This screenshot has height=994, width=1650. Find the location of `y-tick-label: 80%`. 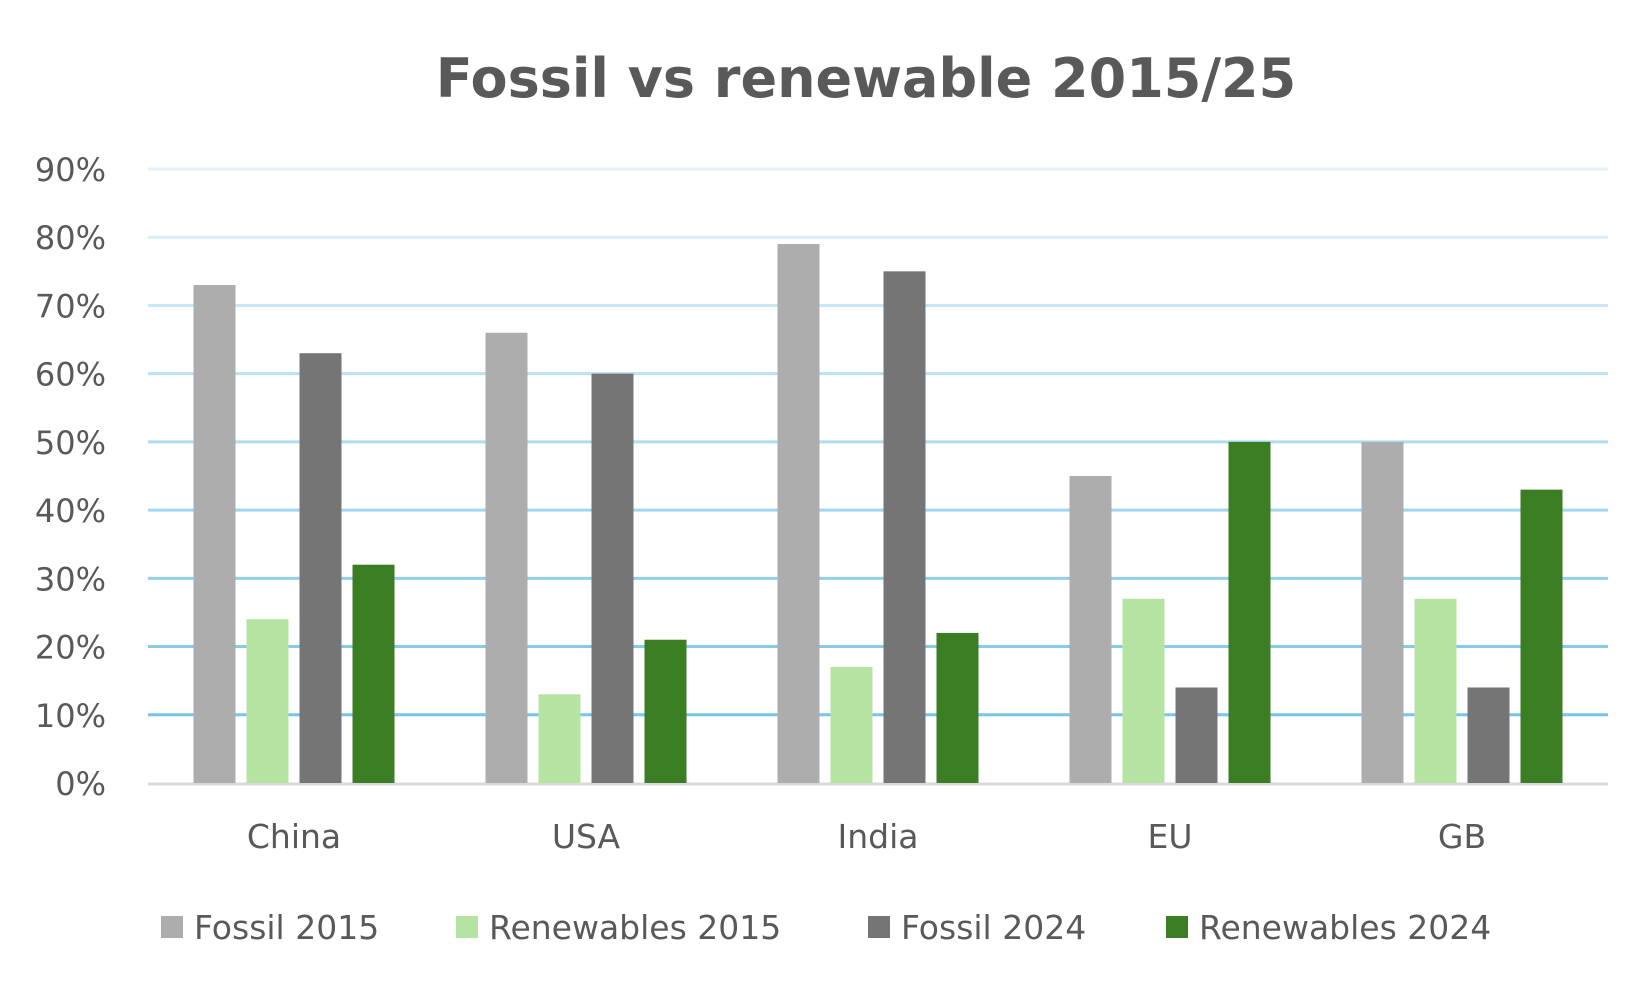

y-tick-label: 80% is located at coordinates (70, 238).